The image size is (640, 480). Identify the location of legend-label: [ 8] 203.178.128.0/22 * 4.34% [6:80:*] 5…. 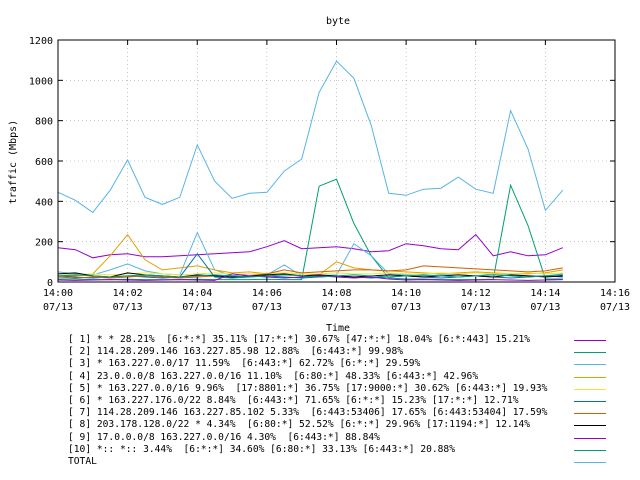
(299, 425).